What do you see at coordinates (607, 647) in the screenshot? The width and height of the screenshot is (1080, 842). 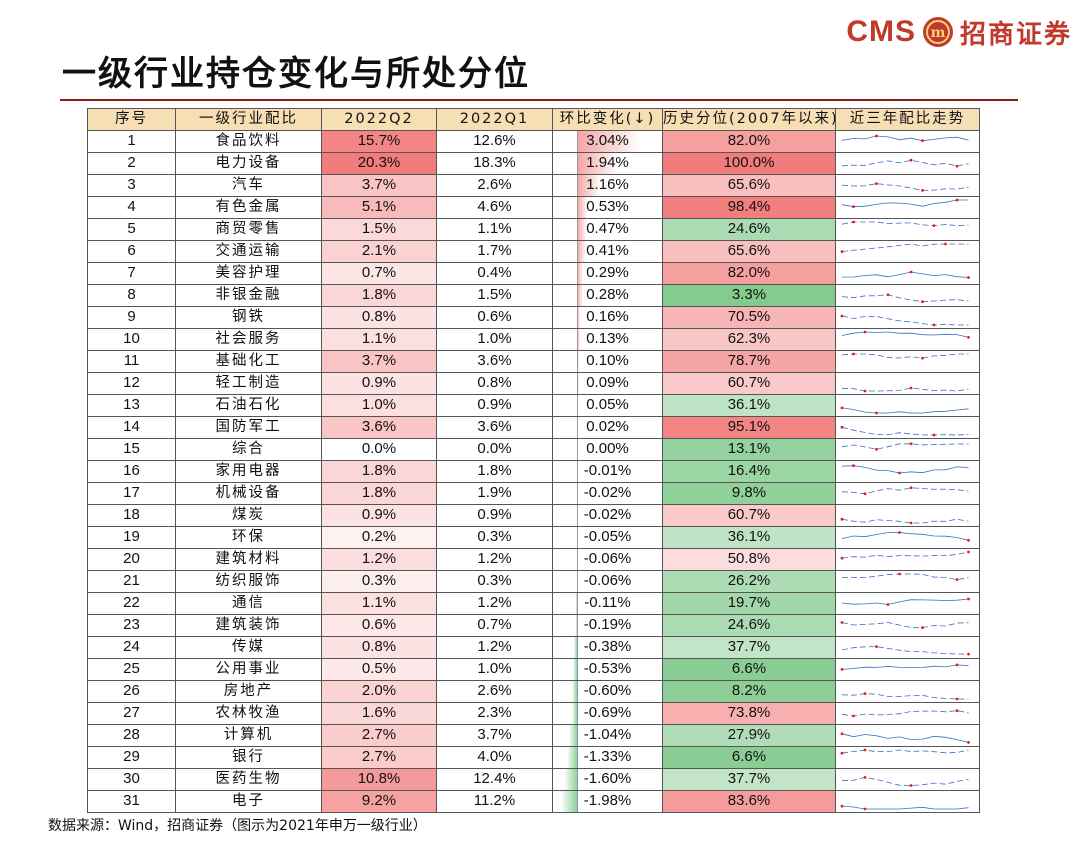 I see `row-change: -0.38%` at bounding box center [607, 647].